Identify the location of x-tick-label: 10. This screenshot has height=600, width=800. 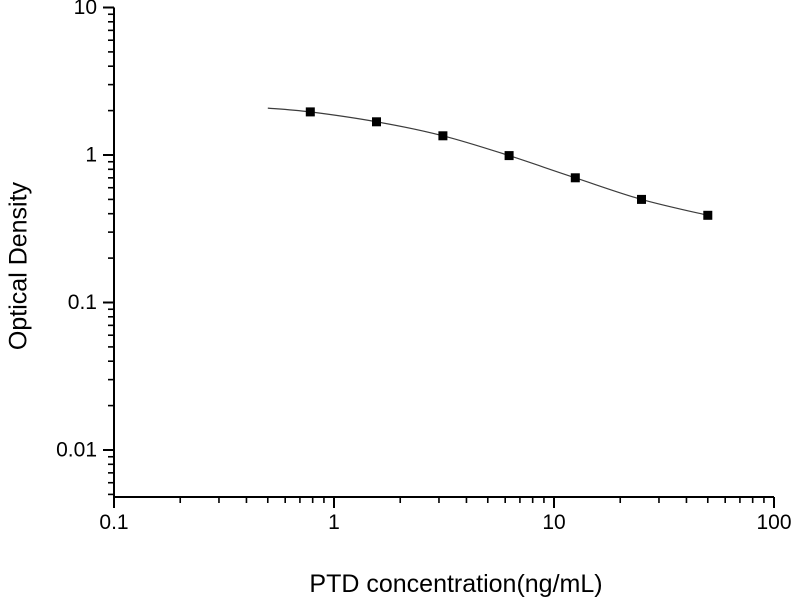
(553, 522).